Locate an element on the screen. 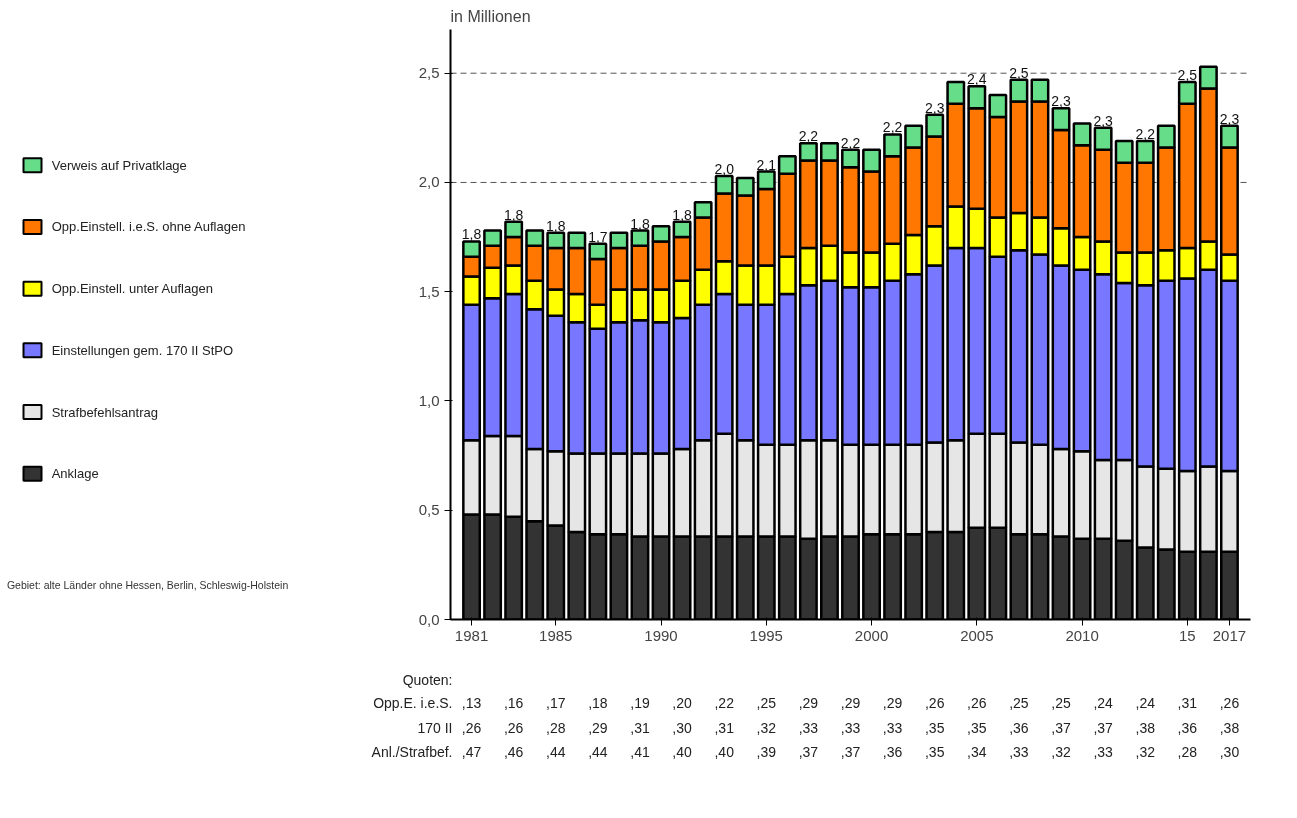  y-tick-label: 2,0 is located at coordinates (429, 182).